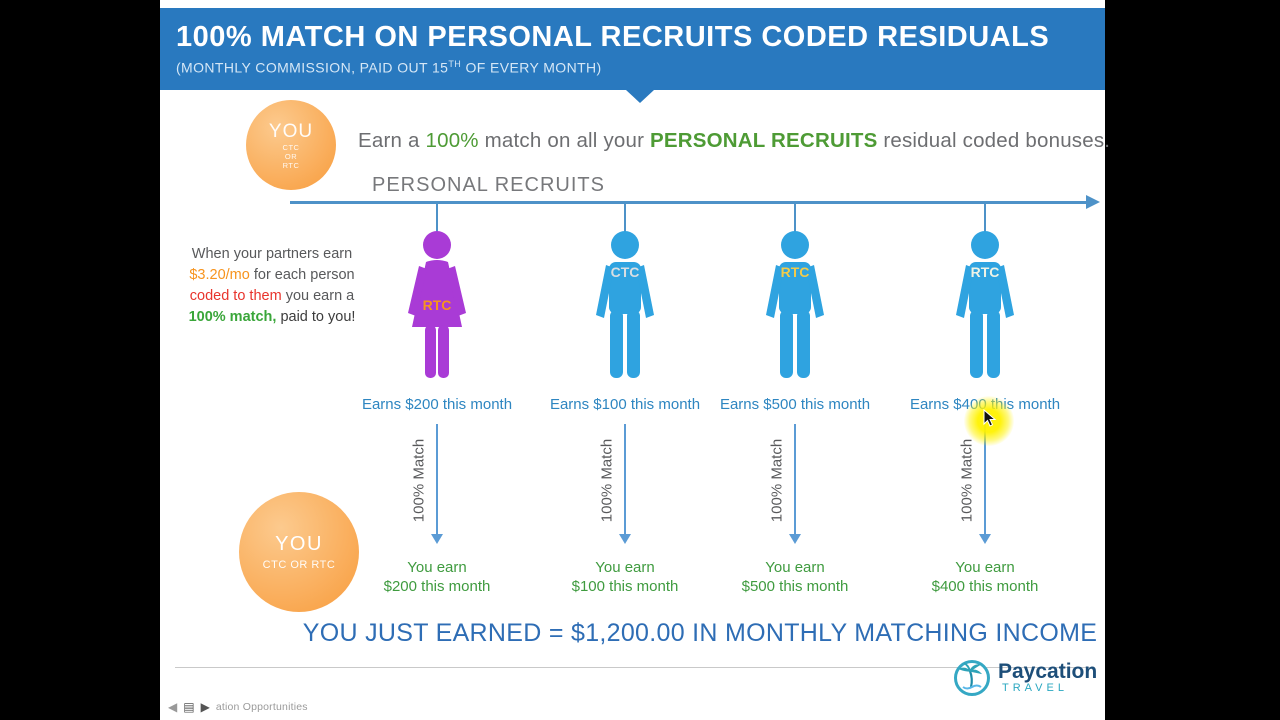  I want to click on you-circle-top-line2: CTC, so click(291, 147).